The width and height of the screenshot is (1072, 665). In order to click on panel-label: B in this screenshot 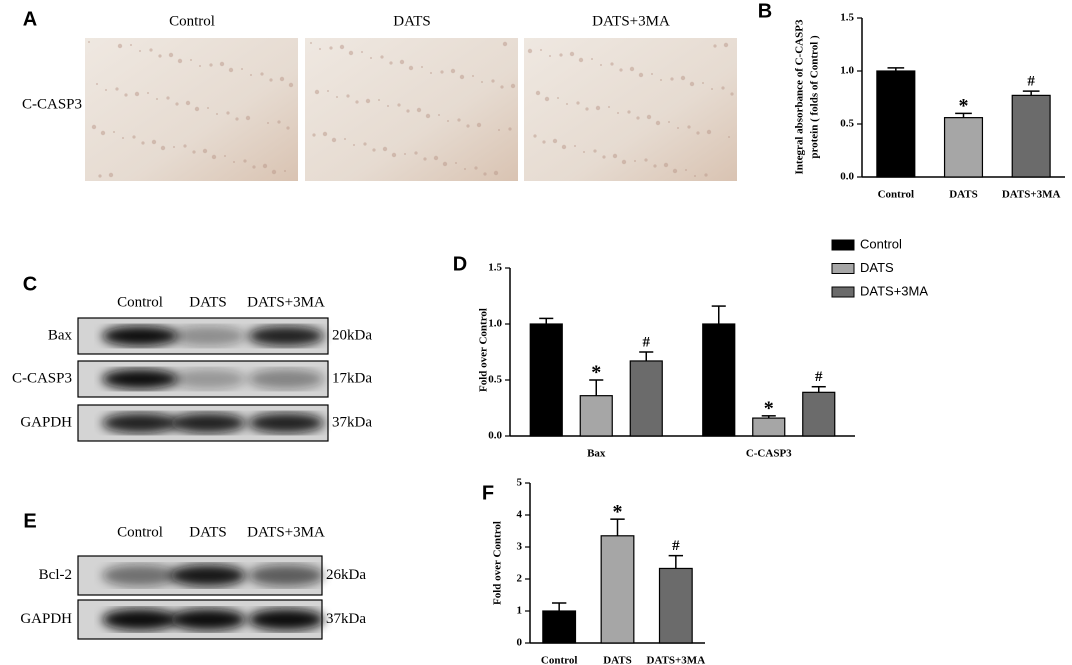, I will do `click(765, 11)`.